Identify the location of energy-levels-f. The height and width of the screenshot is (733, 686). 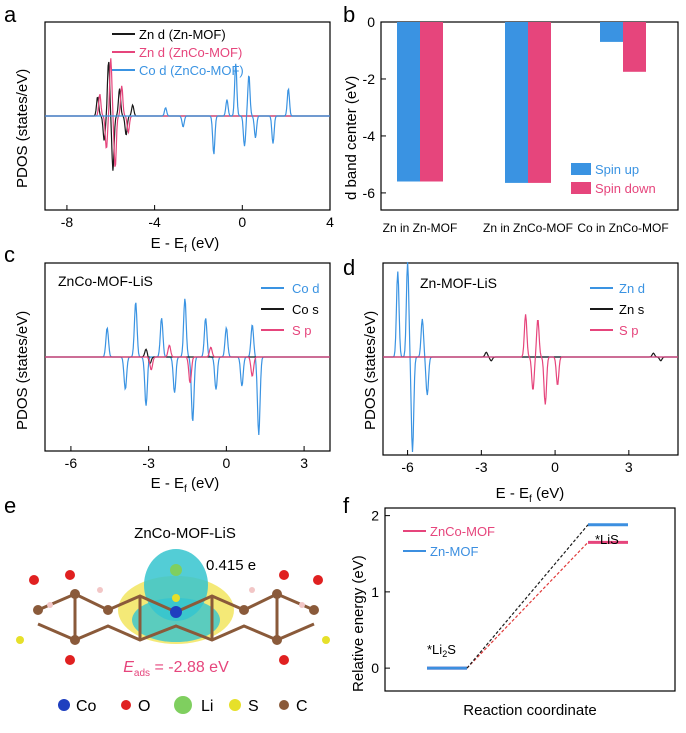
(527, 596).